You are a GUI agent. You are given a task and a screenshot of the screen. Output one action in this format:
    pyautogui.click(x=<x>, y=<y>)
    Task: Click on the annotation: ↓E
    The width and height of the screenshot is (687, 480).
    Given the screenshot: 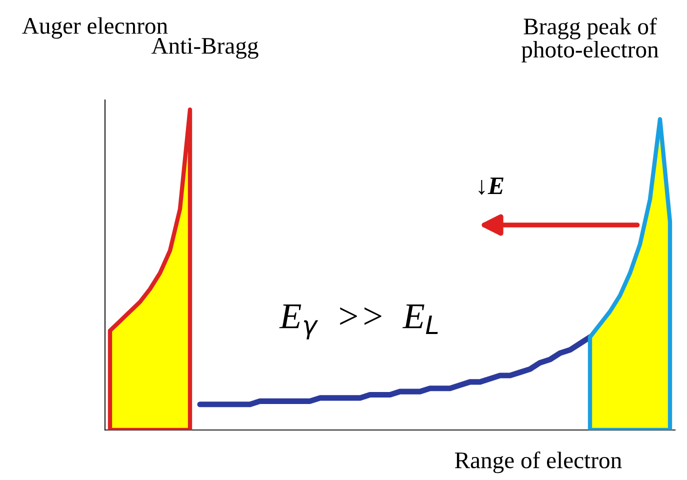 What is the action you would take?
    pyautogui.click(x=491, y=186)
    